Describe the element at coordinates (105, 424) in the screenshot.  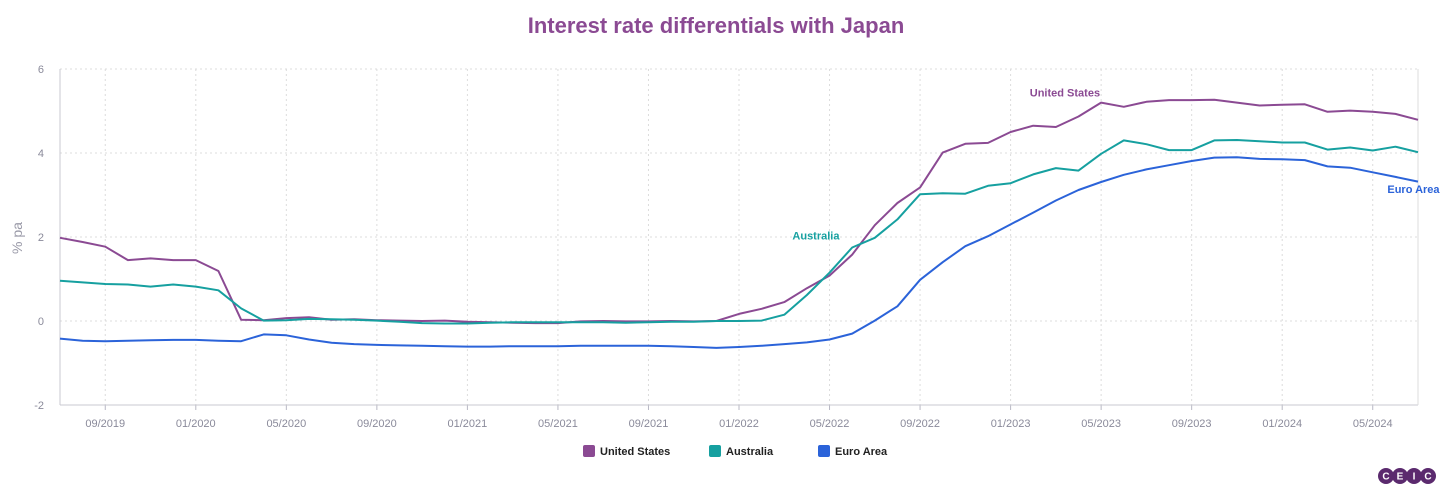
I see `x-tick-label: 09/2019` at that location.